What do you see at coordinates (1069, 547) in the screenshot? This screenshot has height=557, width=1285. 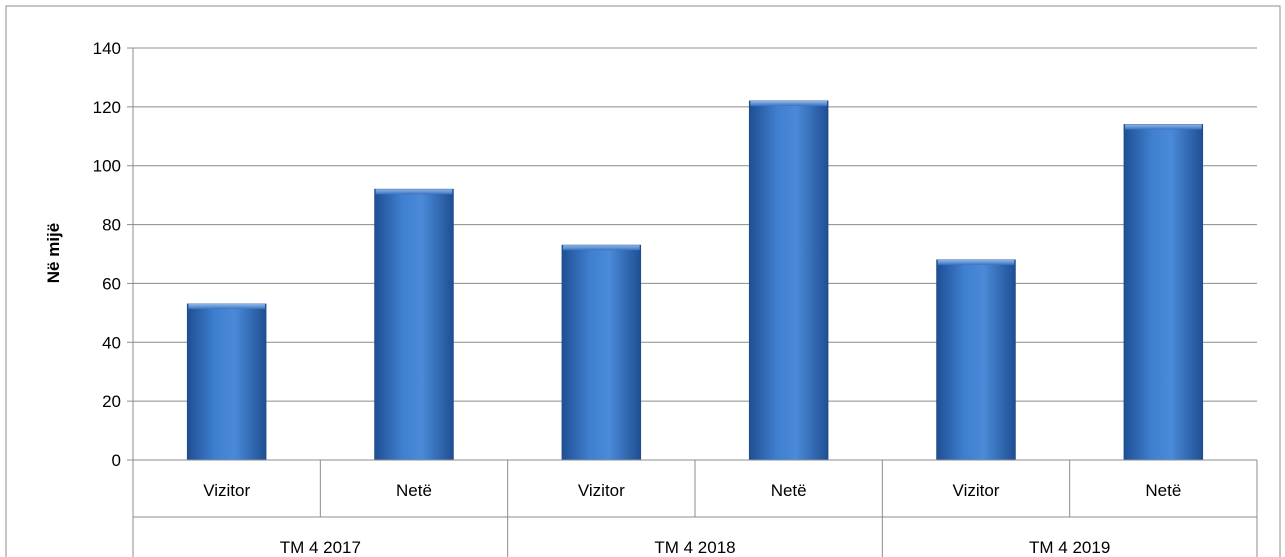 I see `group-label: TM 4 2019` at bounding box center [1069, 547].